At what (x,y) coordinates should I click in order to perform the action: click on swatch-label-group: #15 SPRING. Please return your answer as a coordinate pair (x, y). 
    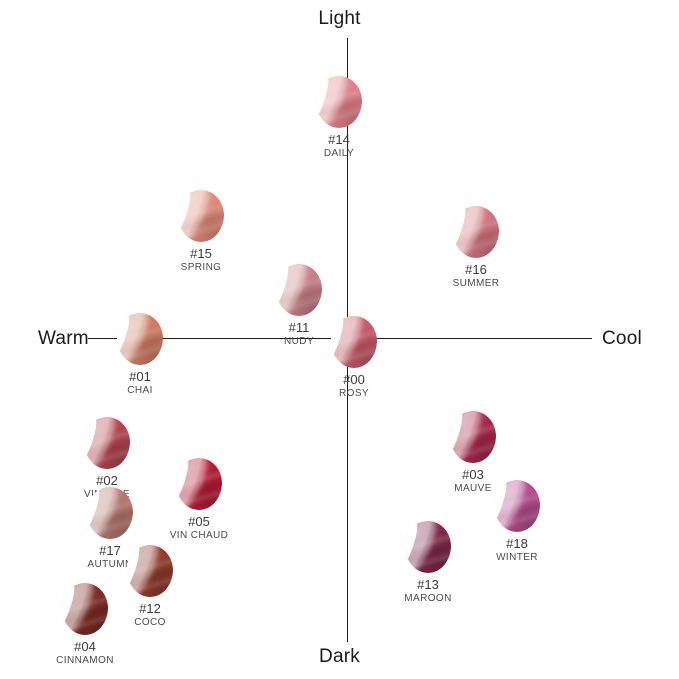
    Looking at the image, I should click on (201, 260).